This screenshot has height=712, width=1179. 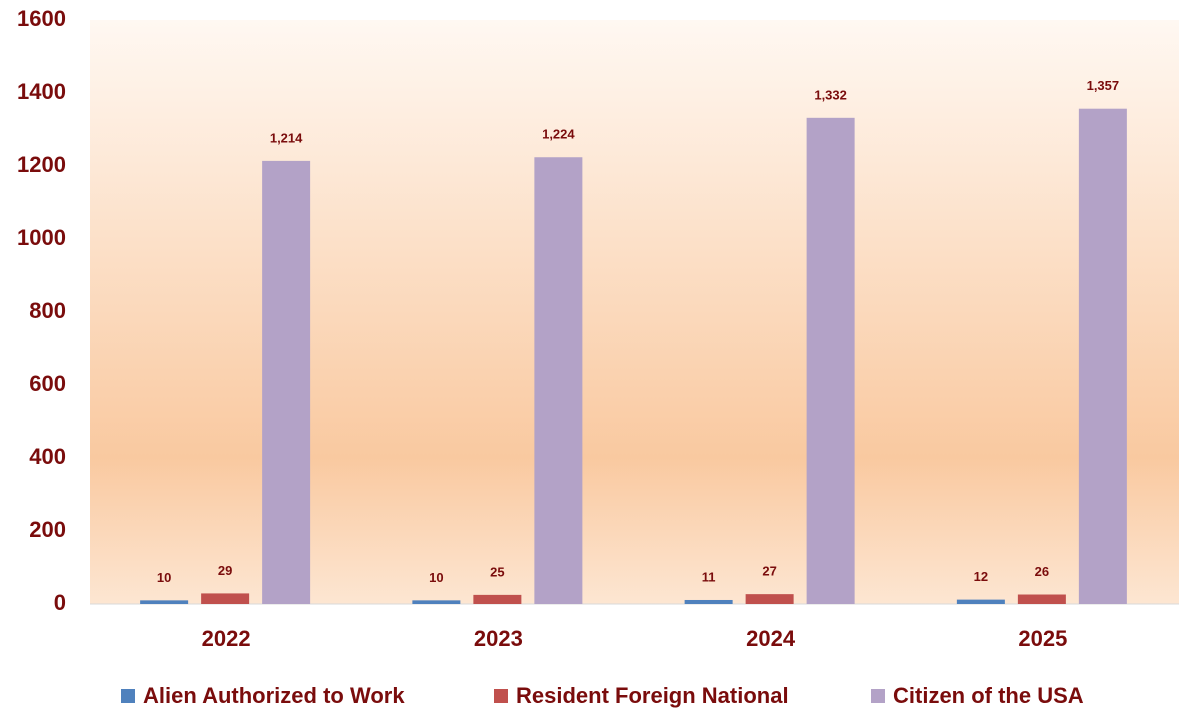 What do you see at coordinates (226, 638) in the screenshot?
I see `x-tick-label: 2022` at bounding box center [226, 638].